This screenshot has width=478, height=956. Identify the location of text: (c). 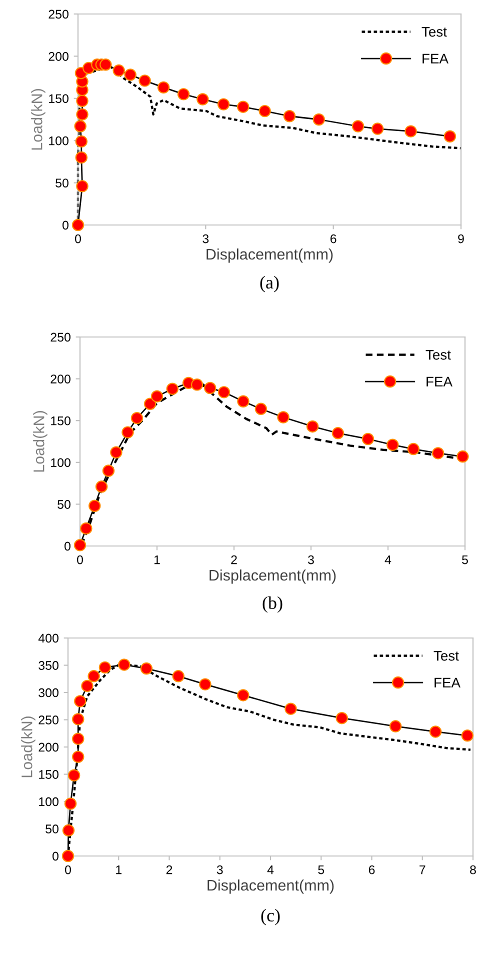
(270, 917).